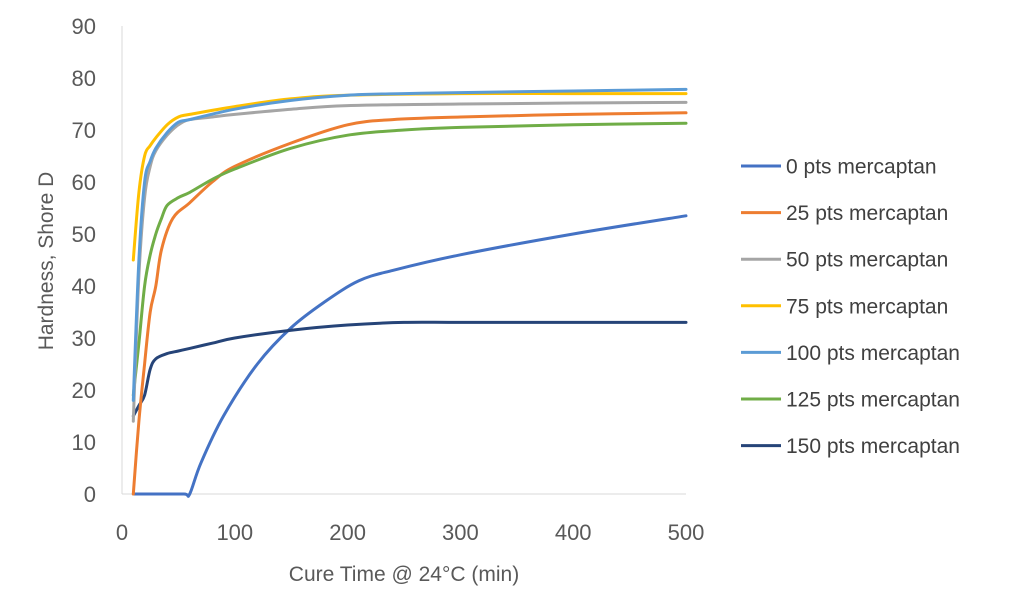  What do you see at coordinates (84, 286) in the screenshot?
I see `y-tick-label: 40` at bounding box center [84, 286].